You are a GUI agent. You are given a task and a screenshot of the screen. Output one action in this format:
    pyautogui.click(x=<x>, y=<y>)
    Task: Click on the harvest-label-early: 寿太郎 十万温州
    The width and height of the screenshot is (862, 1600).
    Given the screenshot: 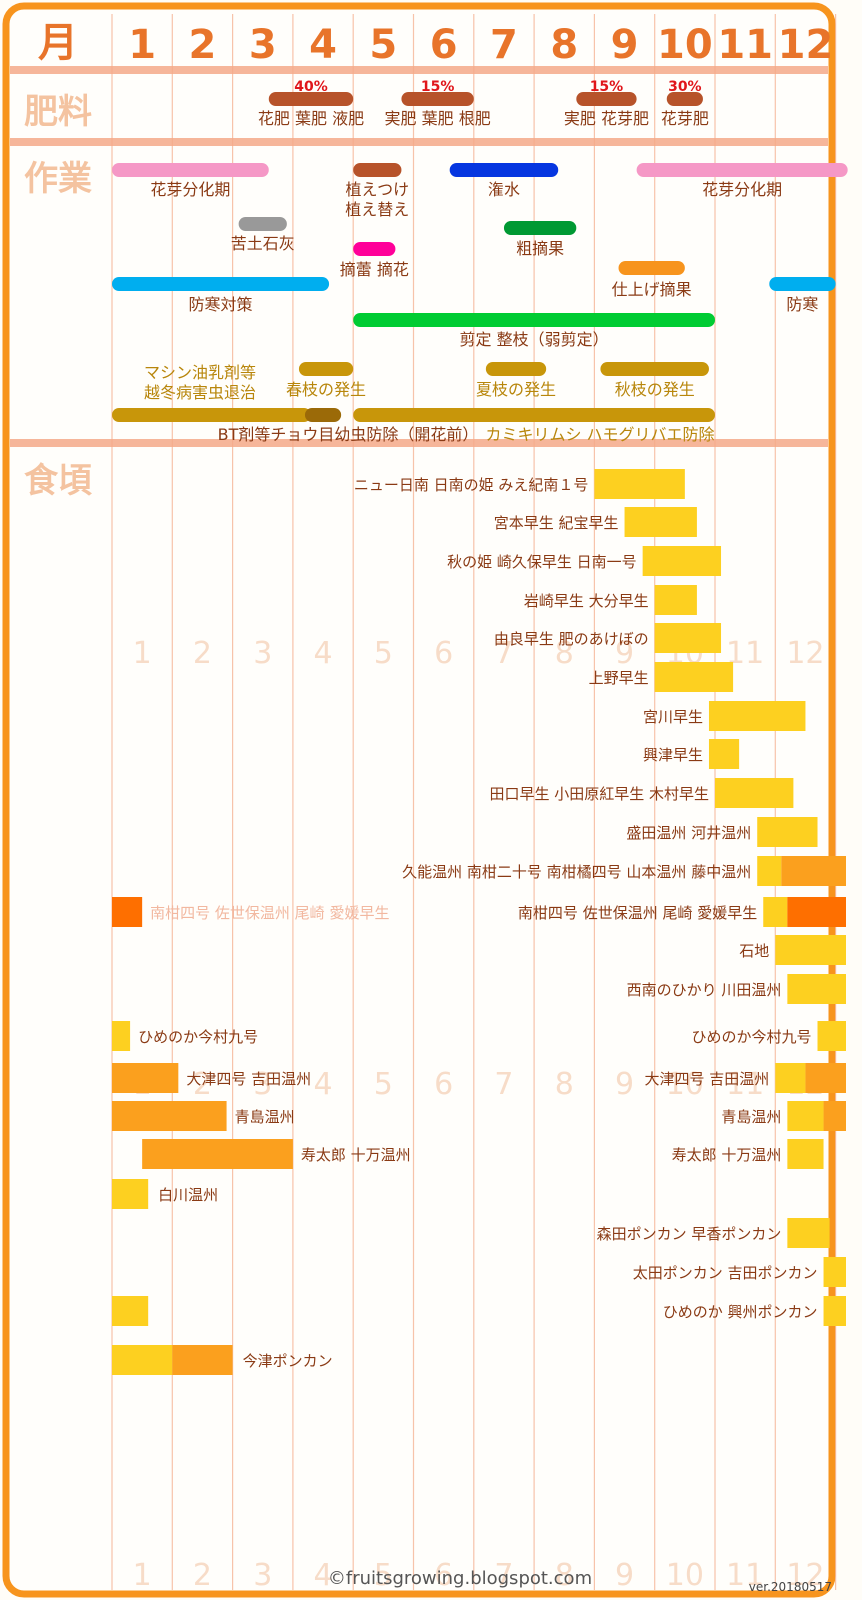 What is the action you would take?
    pyautogui.click(x=356, y=1155)
    